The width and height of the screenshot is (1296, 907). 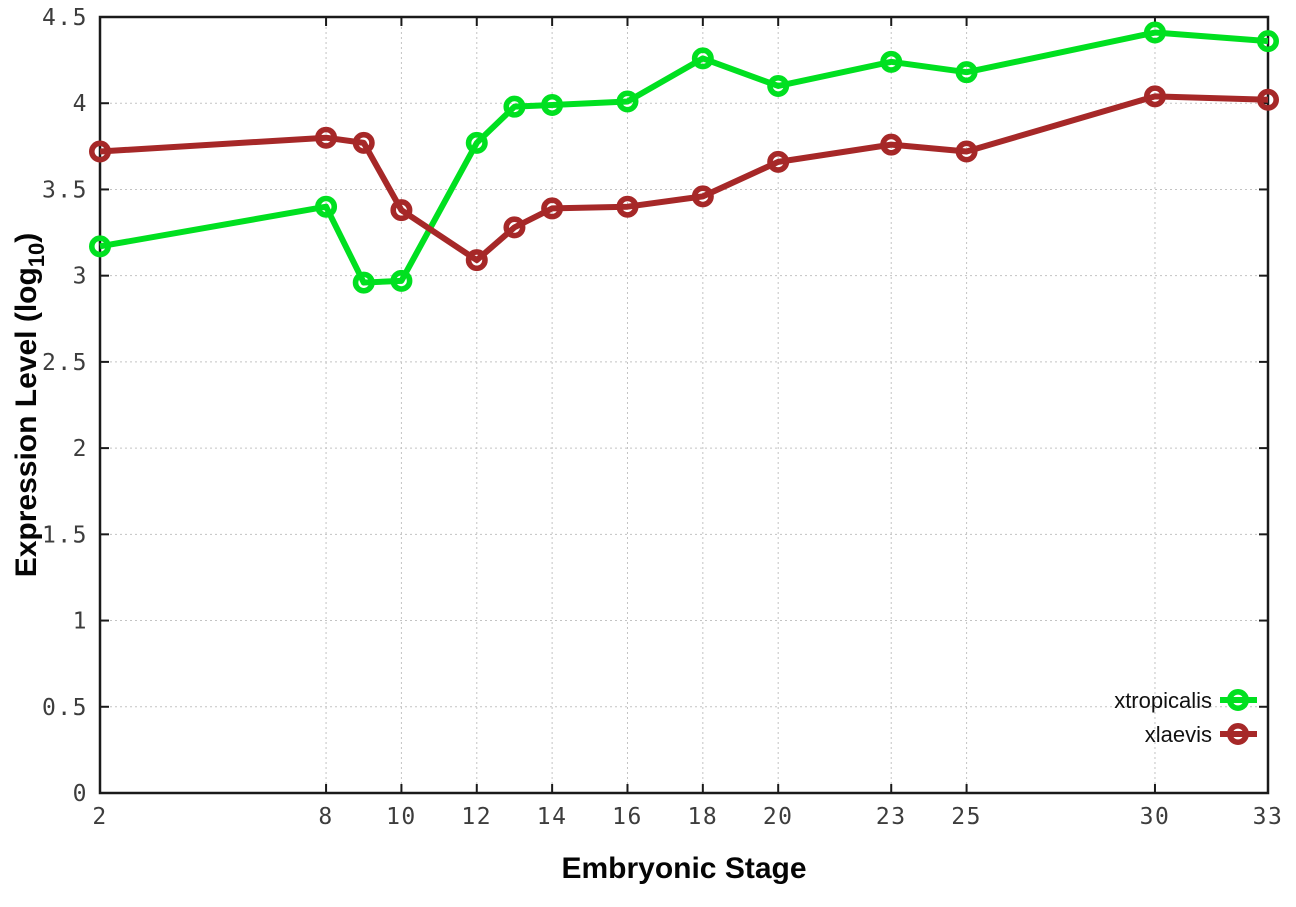 I want to click on x-tick-label: 33, so click(x=1268, y=817).